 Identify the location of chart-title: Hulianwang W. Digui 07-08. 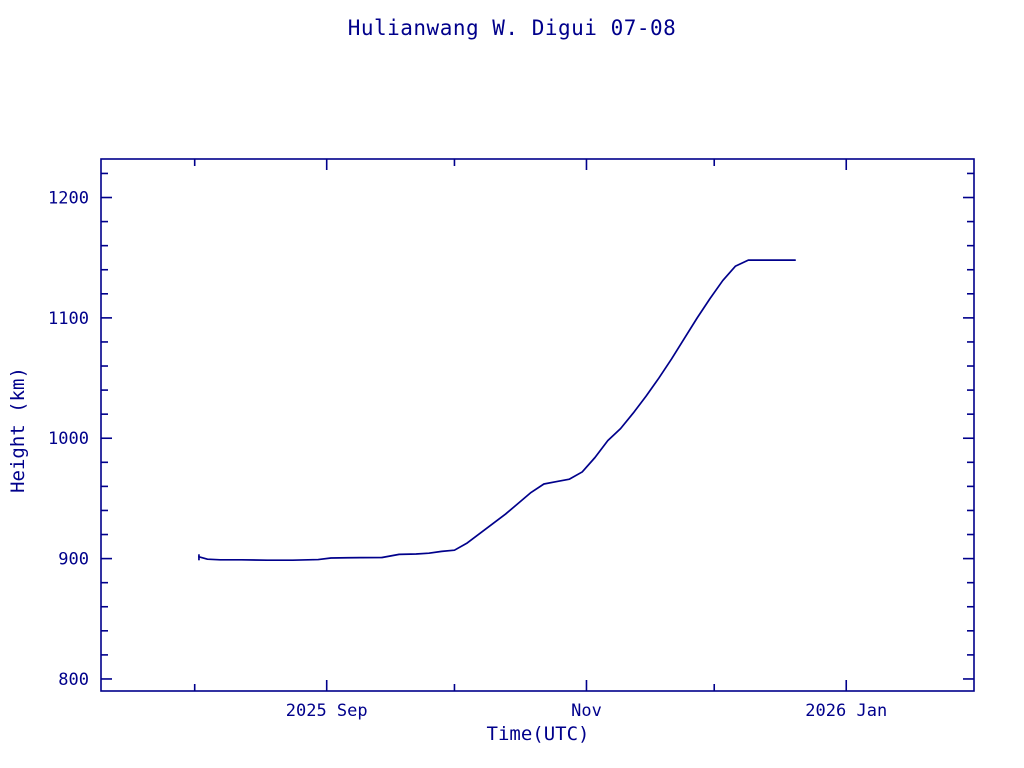
(512, 28).